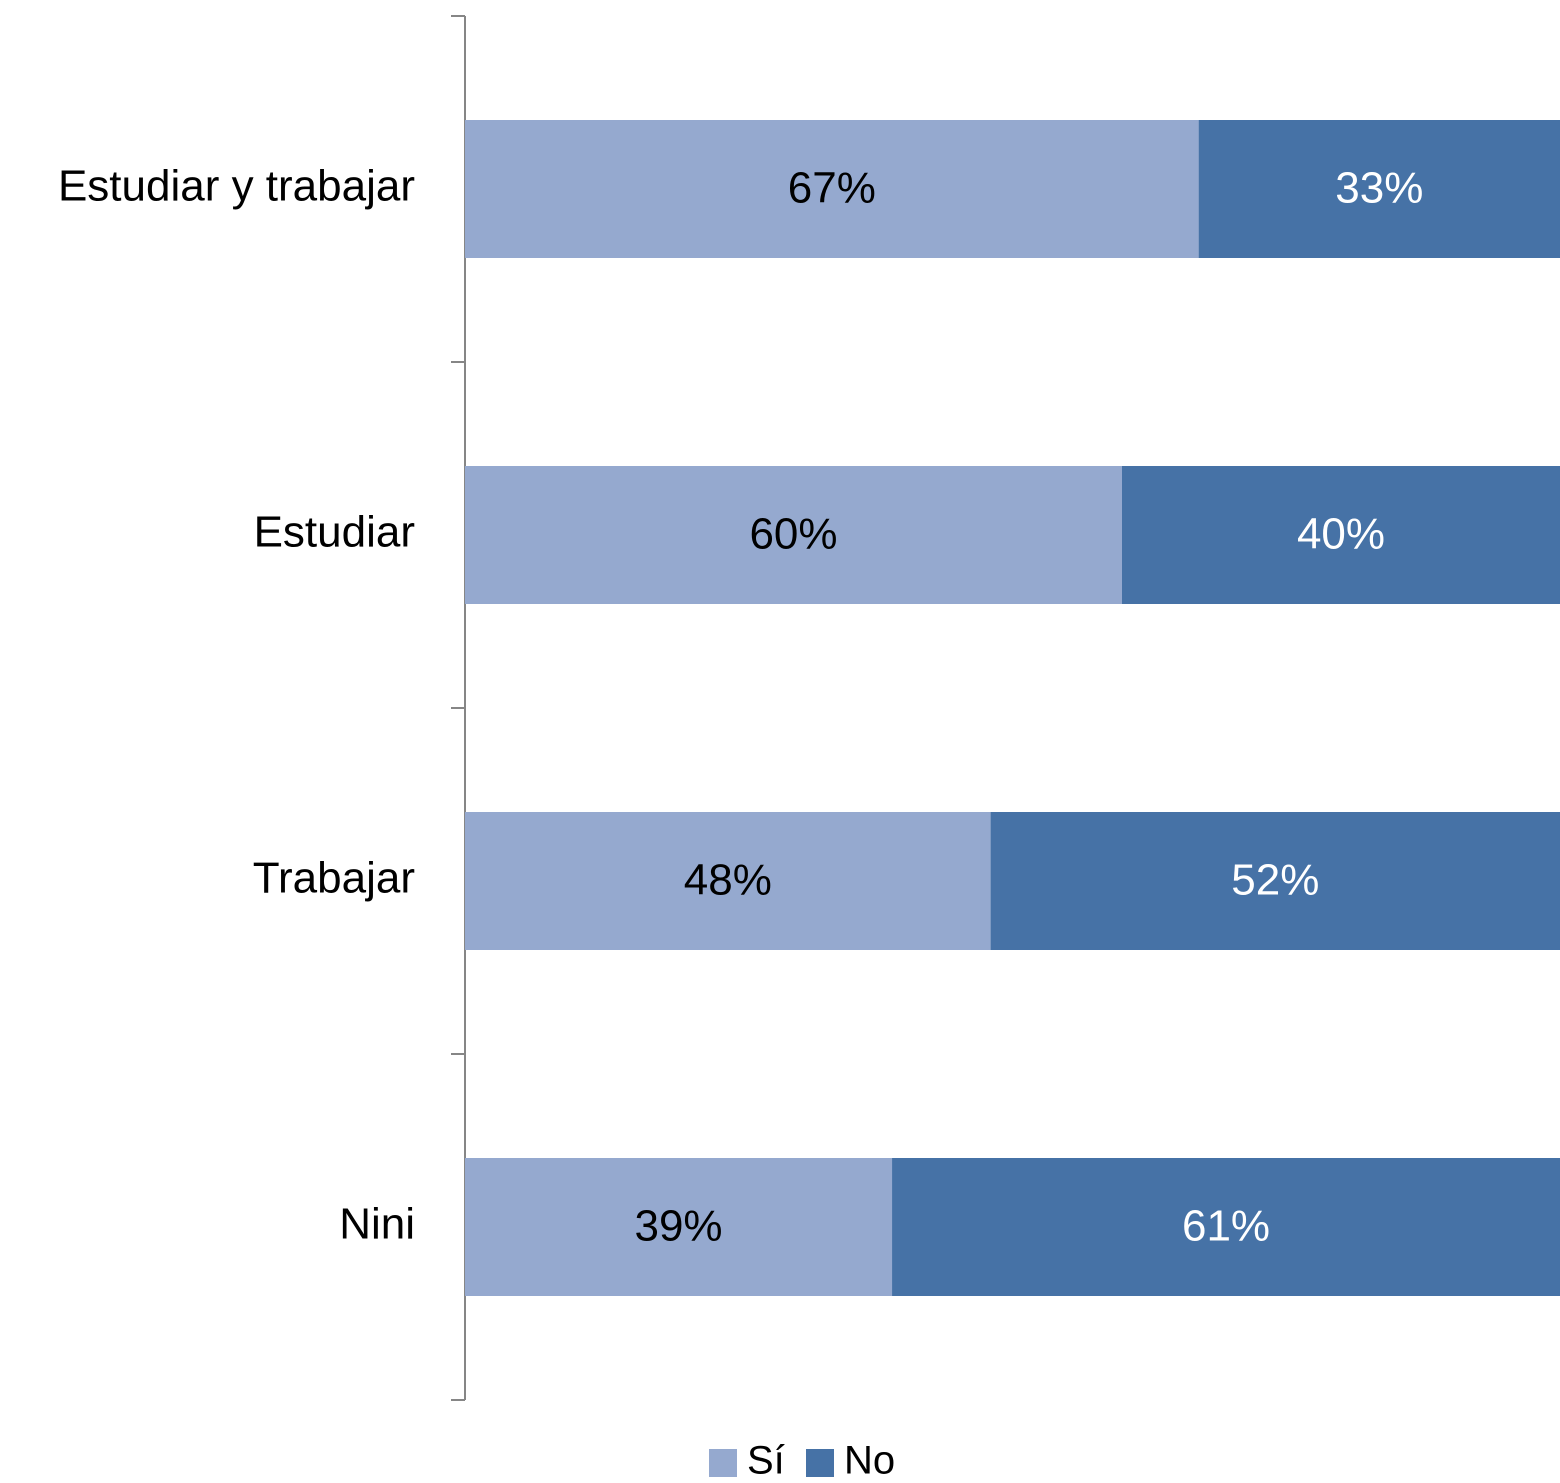  I want to click on data-label: 61%, so click(1226, 1226).